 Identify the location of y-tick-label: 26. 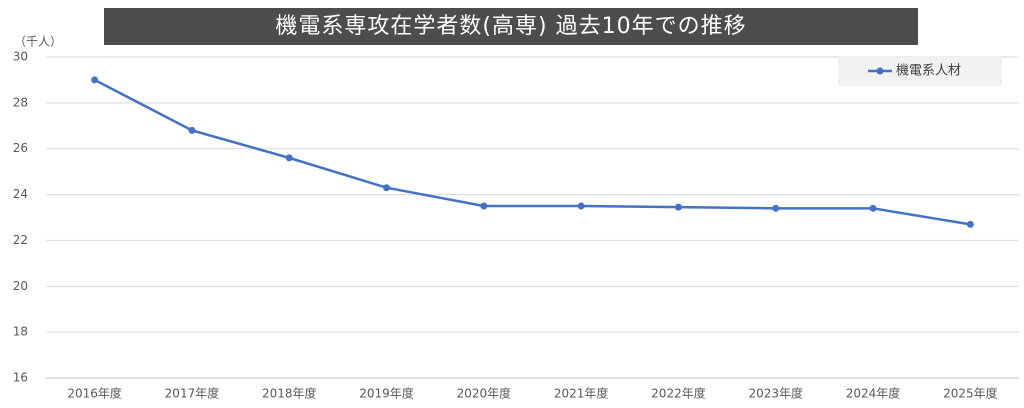
(20, 148).